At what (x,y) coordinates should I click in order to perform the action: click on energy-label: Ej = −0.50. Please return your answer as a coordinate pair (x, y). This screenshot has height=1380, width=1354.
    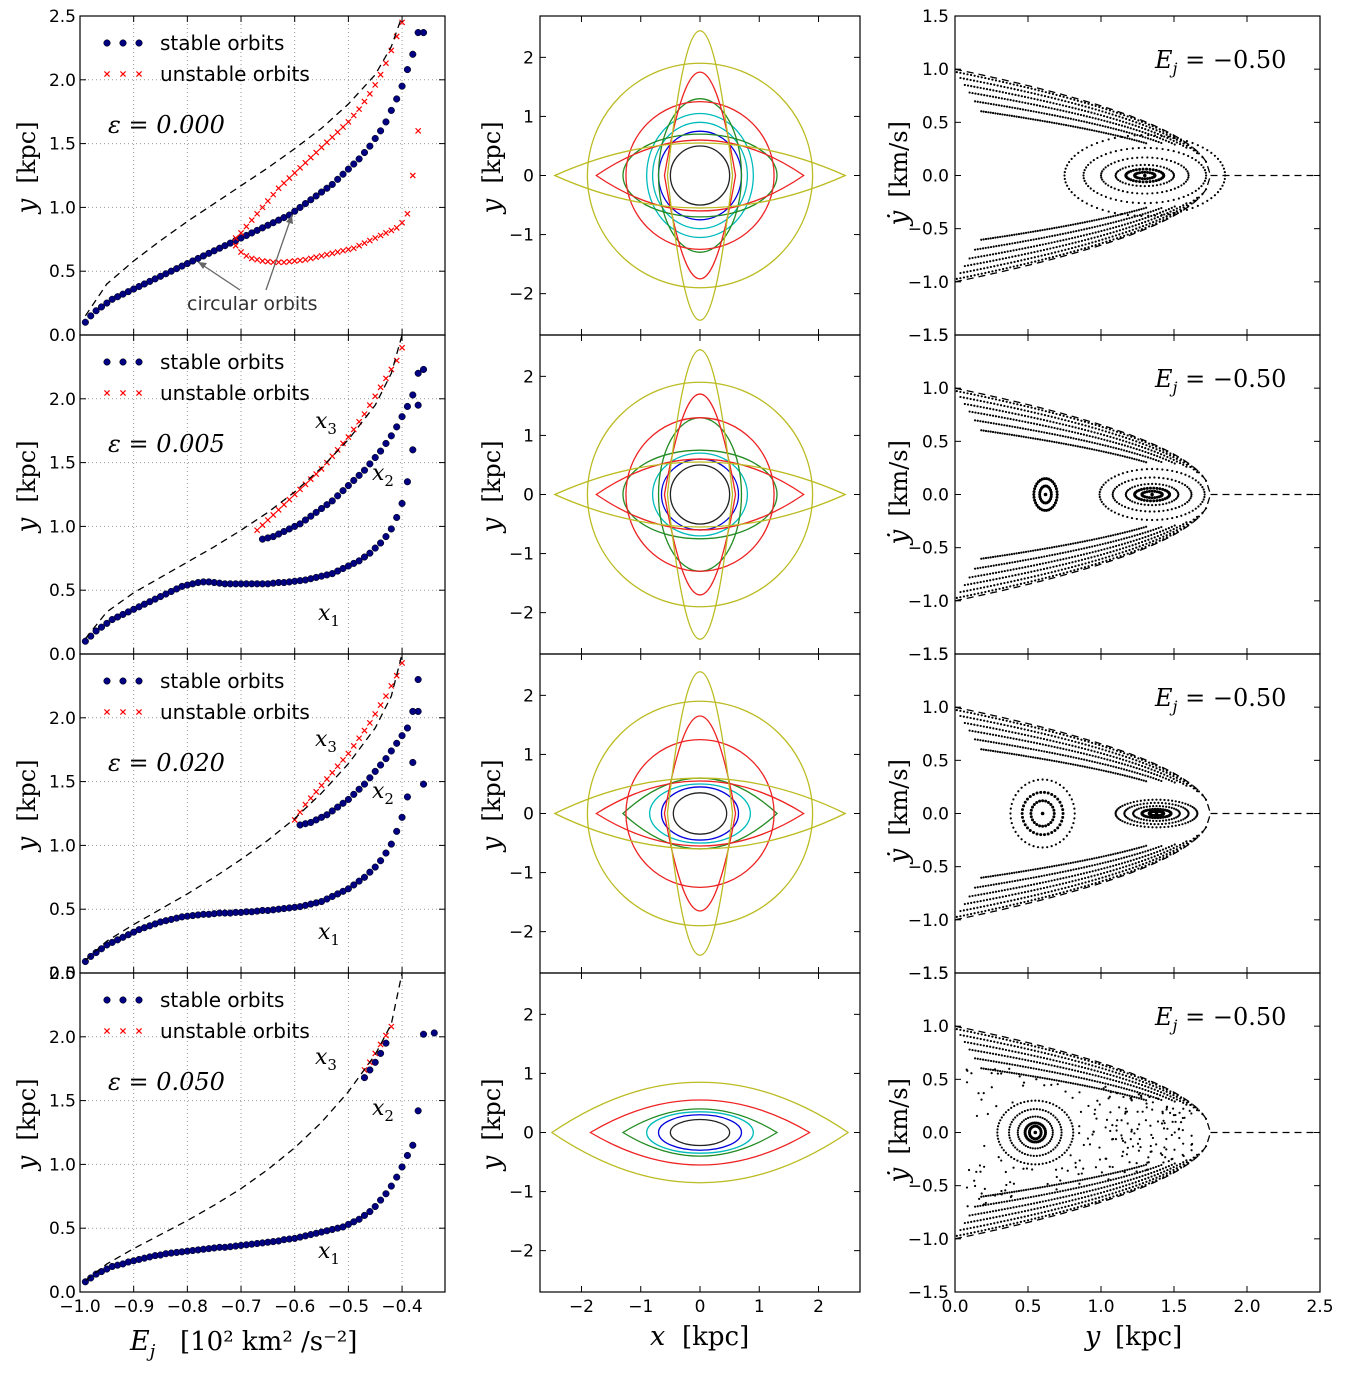
    Looking at the image, I should click on (1220, 62).